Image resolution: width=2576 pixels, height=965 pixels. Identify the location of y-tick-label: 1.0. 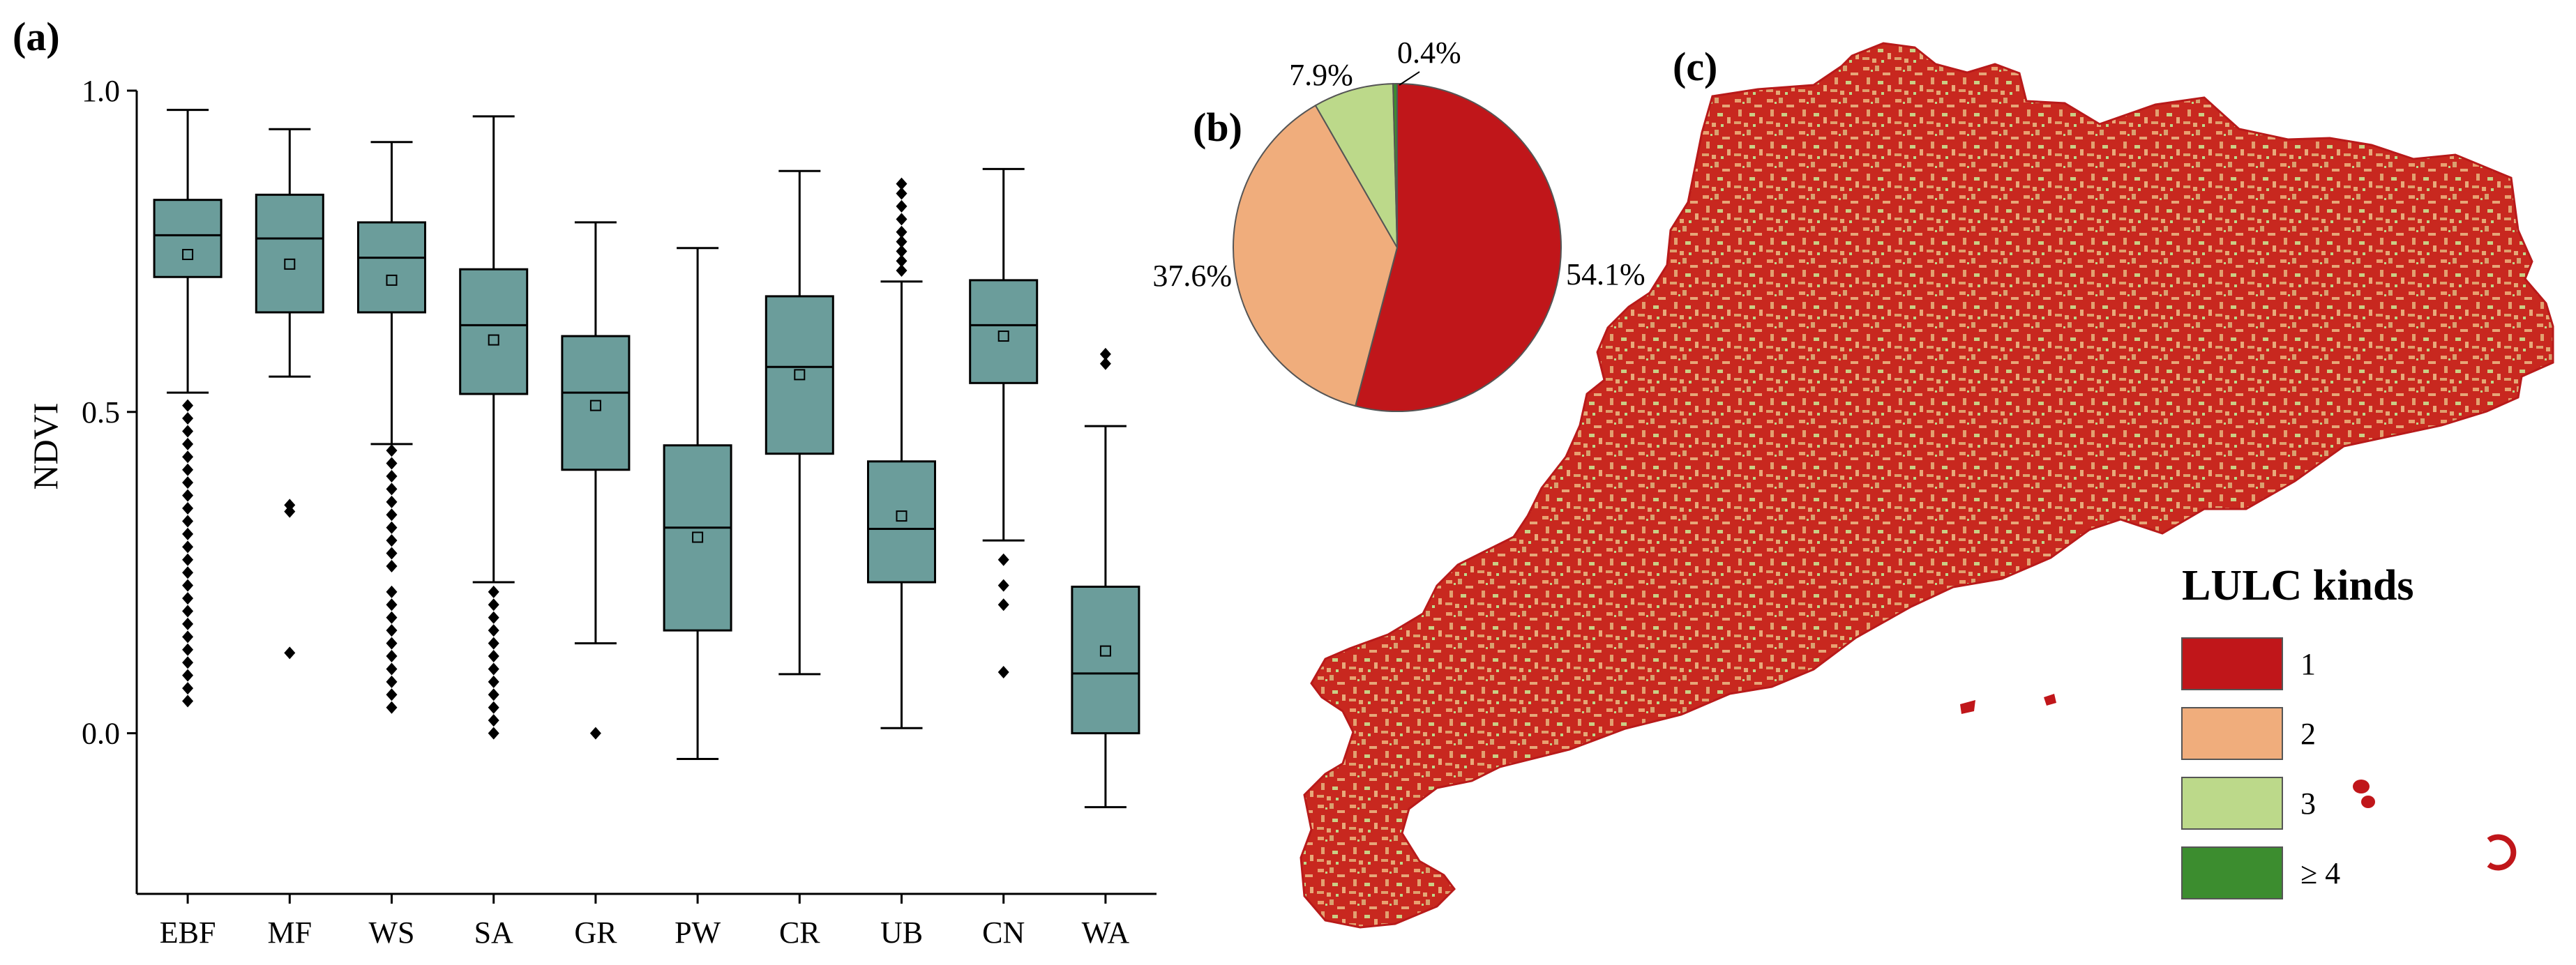
(101, 91).